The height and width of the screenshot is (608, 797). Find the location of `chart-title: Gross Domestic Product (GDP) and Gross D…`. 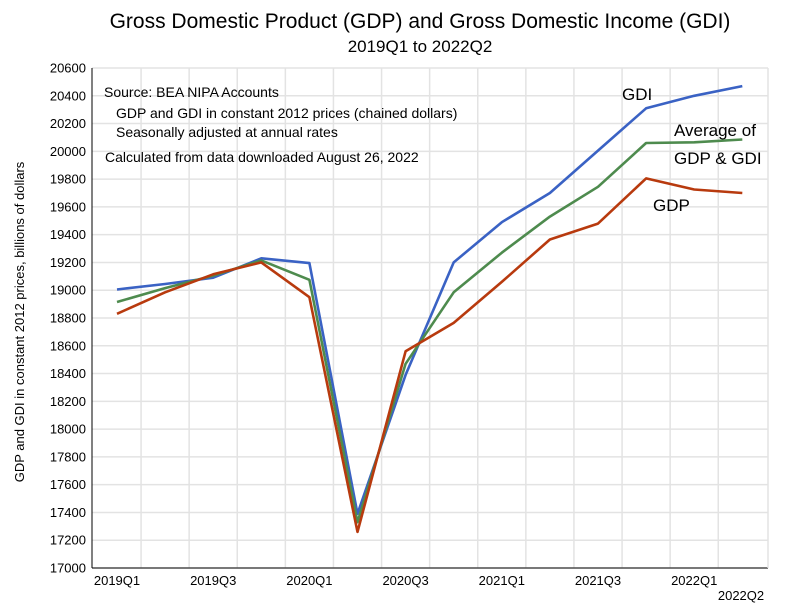

chart-title: Gross Domestic Product (GDP) and Gross D… is located at coordinates (420, 21).